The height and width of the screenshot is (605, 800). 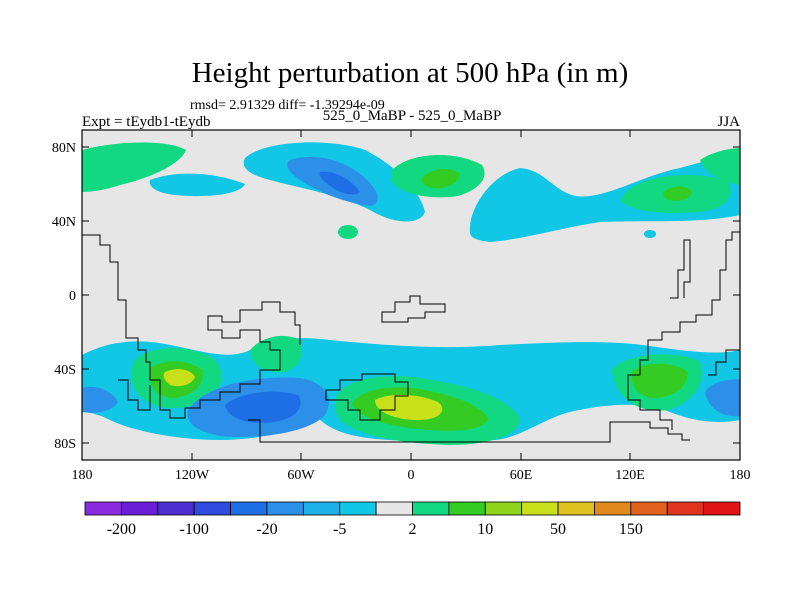 I want to click on contour-asia-green-core, so click(x=677, y=193).